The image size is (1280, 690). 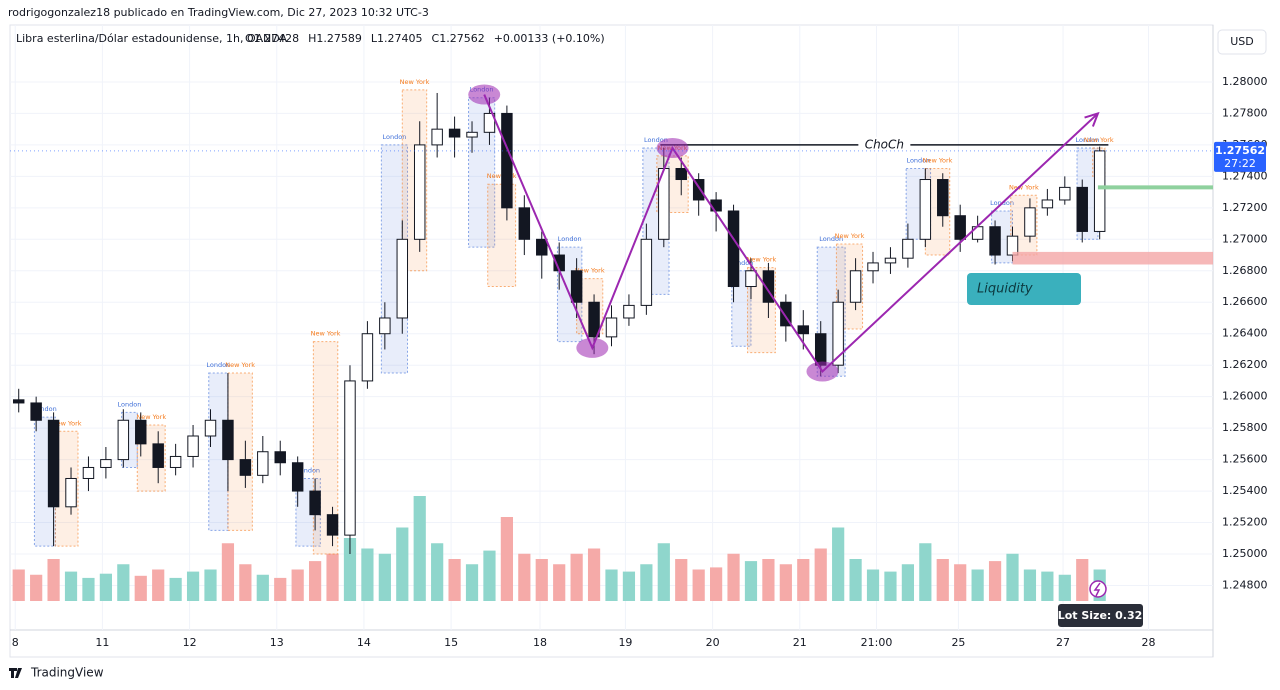 I want to click on tv-logo-icon, so click(x=15, y=673).